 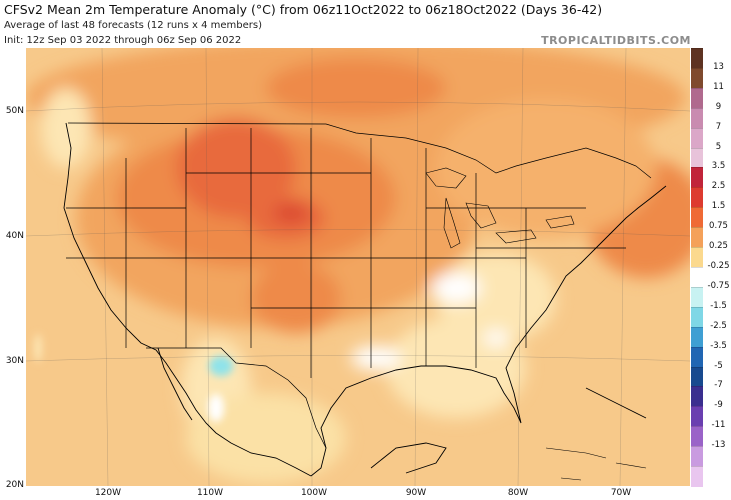 I want to click on colorbar-label: 13, so click(x=718, y=66).